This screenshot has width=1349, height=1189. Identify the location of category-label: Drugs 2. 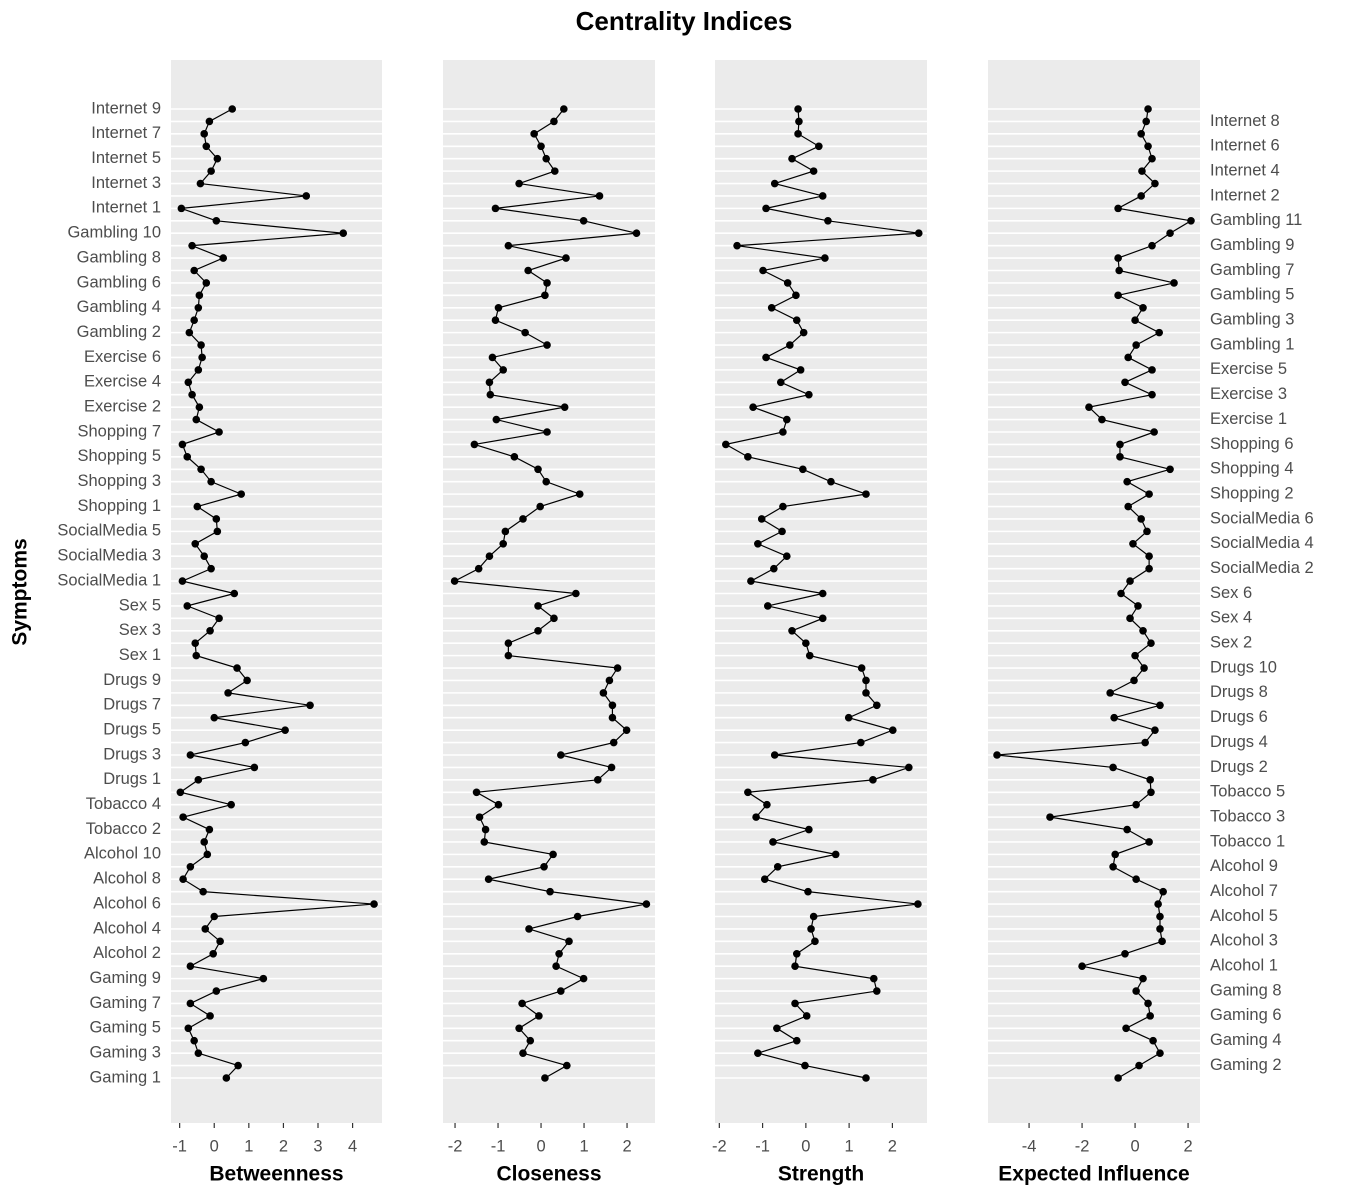
(1239, 767).